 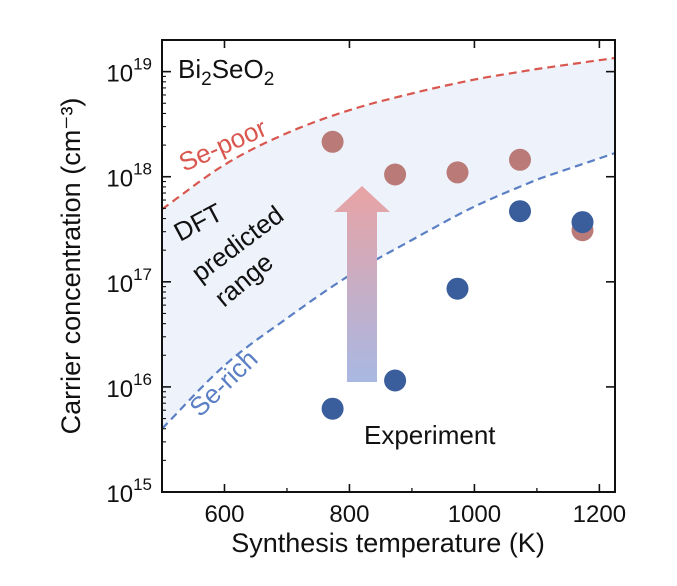 I want to click on experiment-label: Experiment, so click(x=430, y=435).